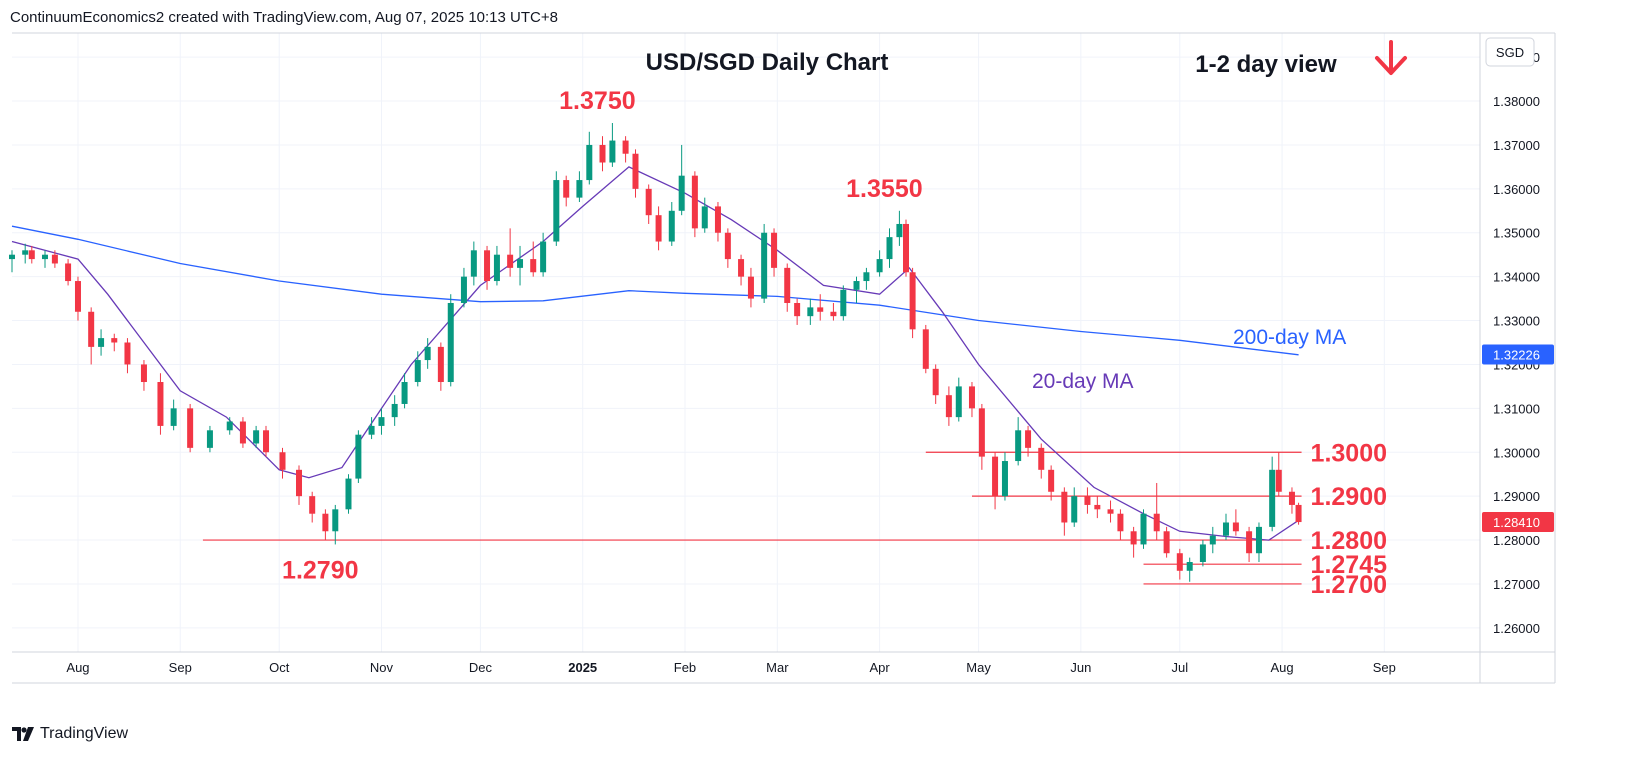  Describe the element at coordinates (382, 667) in the screenshot. I see `x-tick-label: Nov` at that location.